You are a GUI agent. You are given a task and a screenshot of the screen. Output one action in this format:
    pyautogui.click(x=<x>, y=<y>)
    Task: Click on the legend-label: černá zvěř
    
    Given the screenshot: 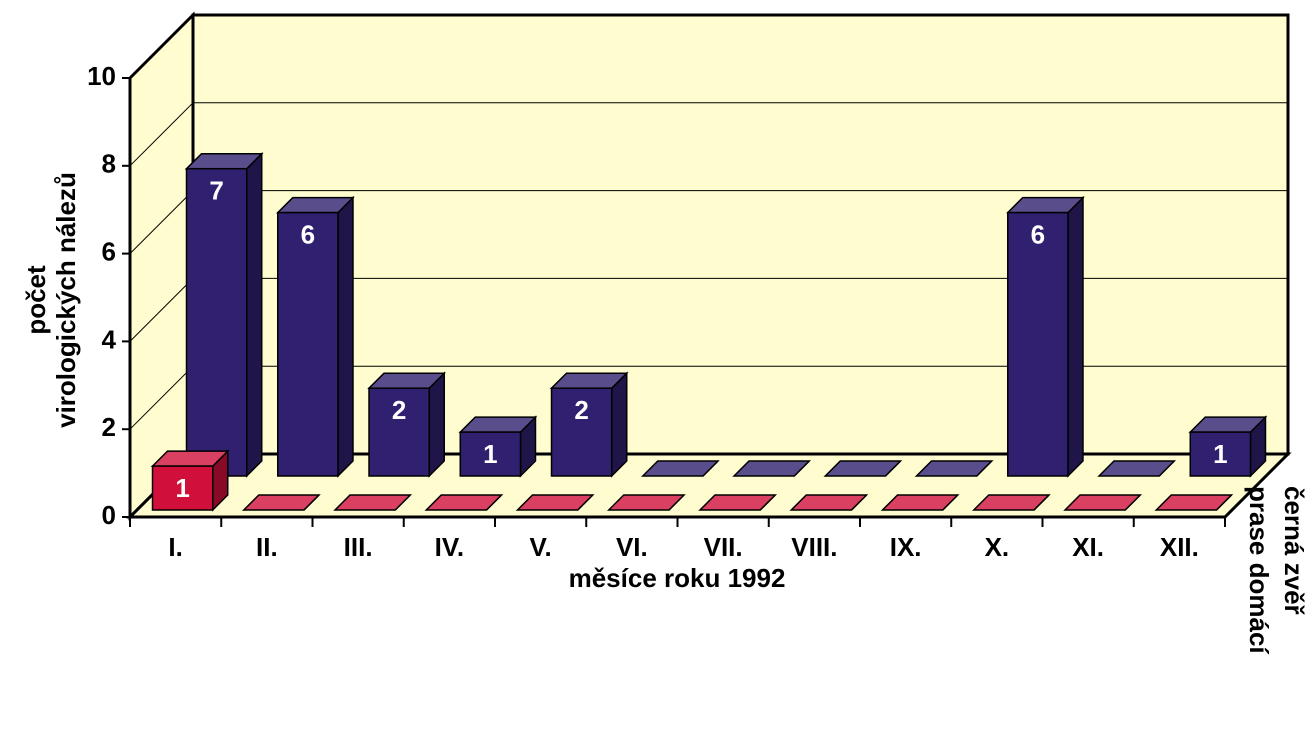 What is the action you would take?
    pyautogui.click(x=1293, y=551)
    